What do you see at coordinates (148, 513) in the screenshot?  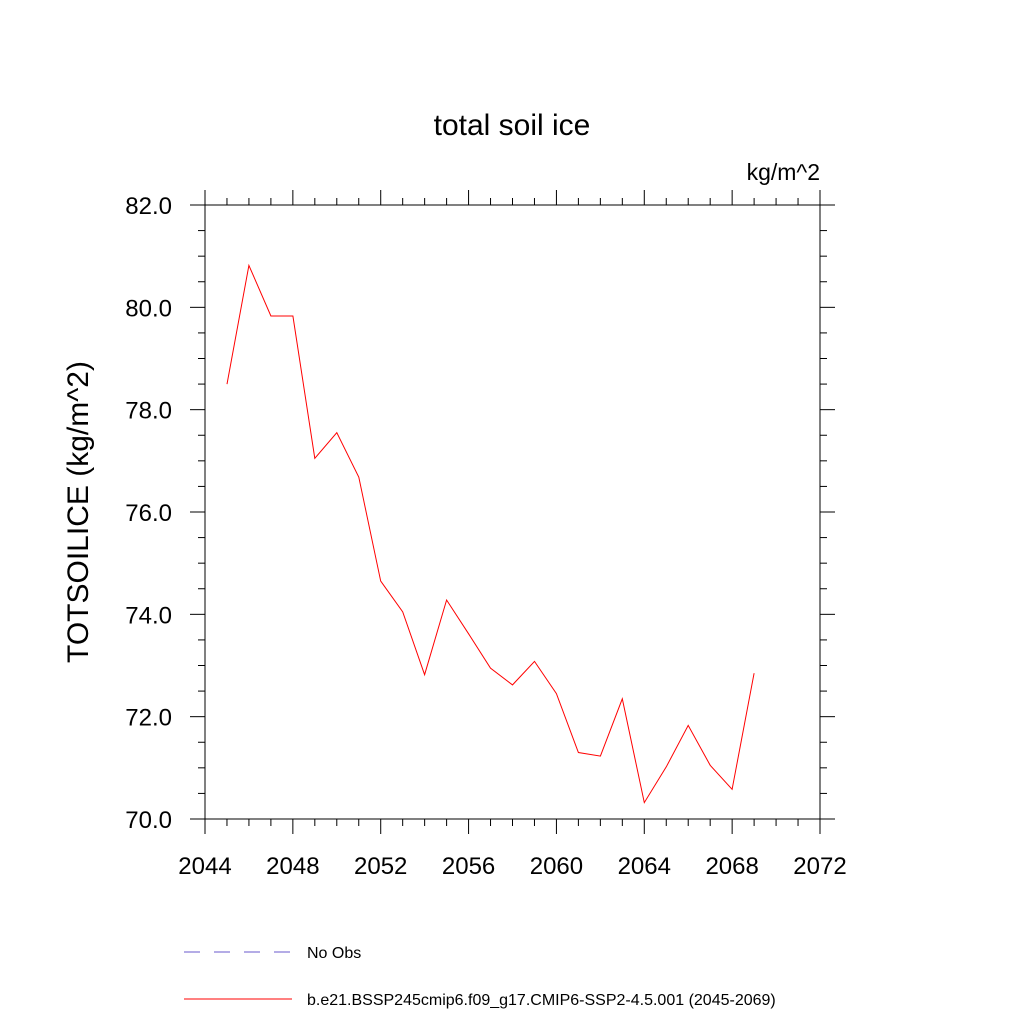 I see `y-tick-label: 76.0` at bounding box center [148, 513].